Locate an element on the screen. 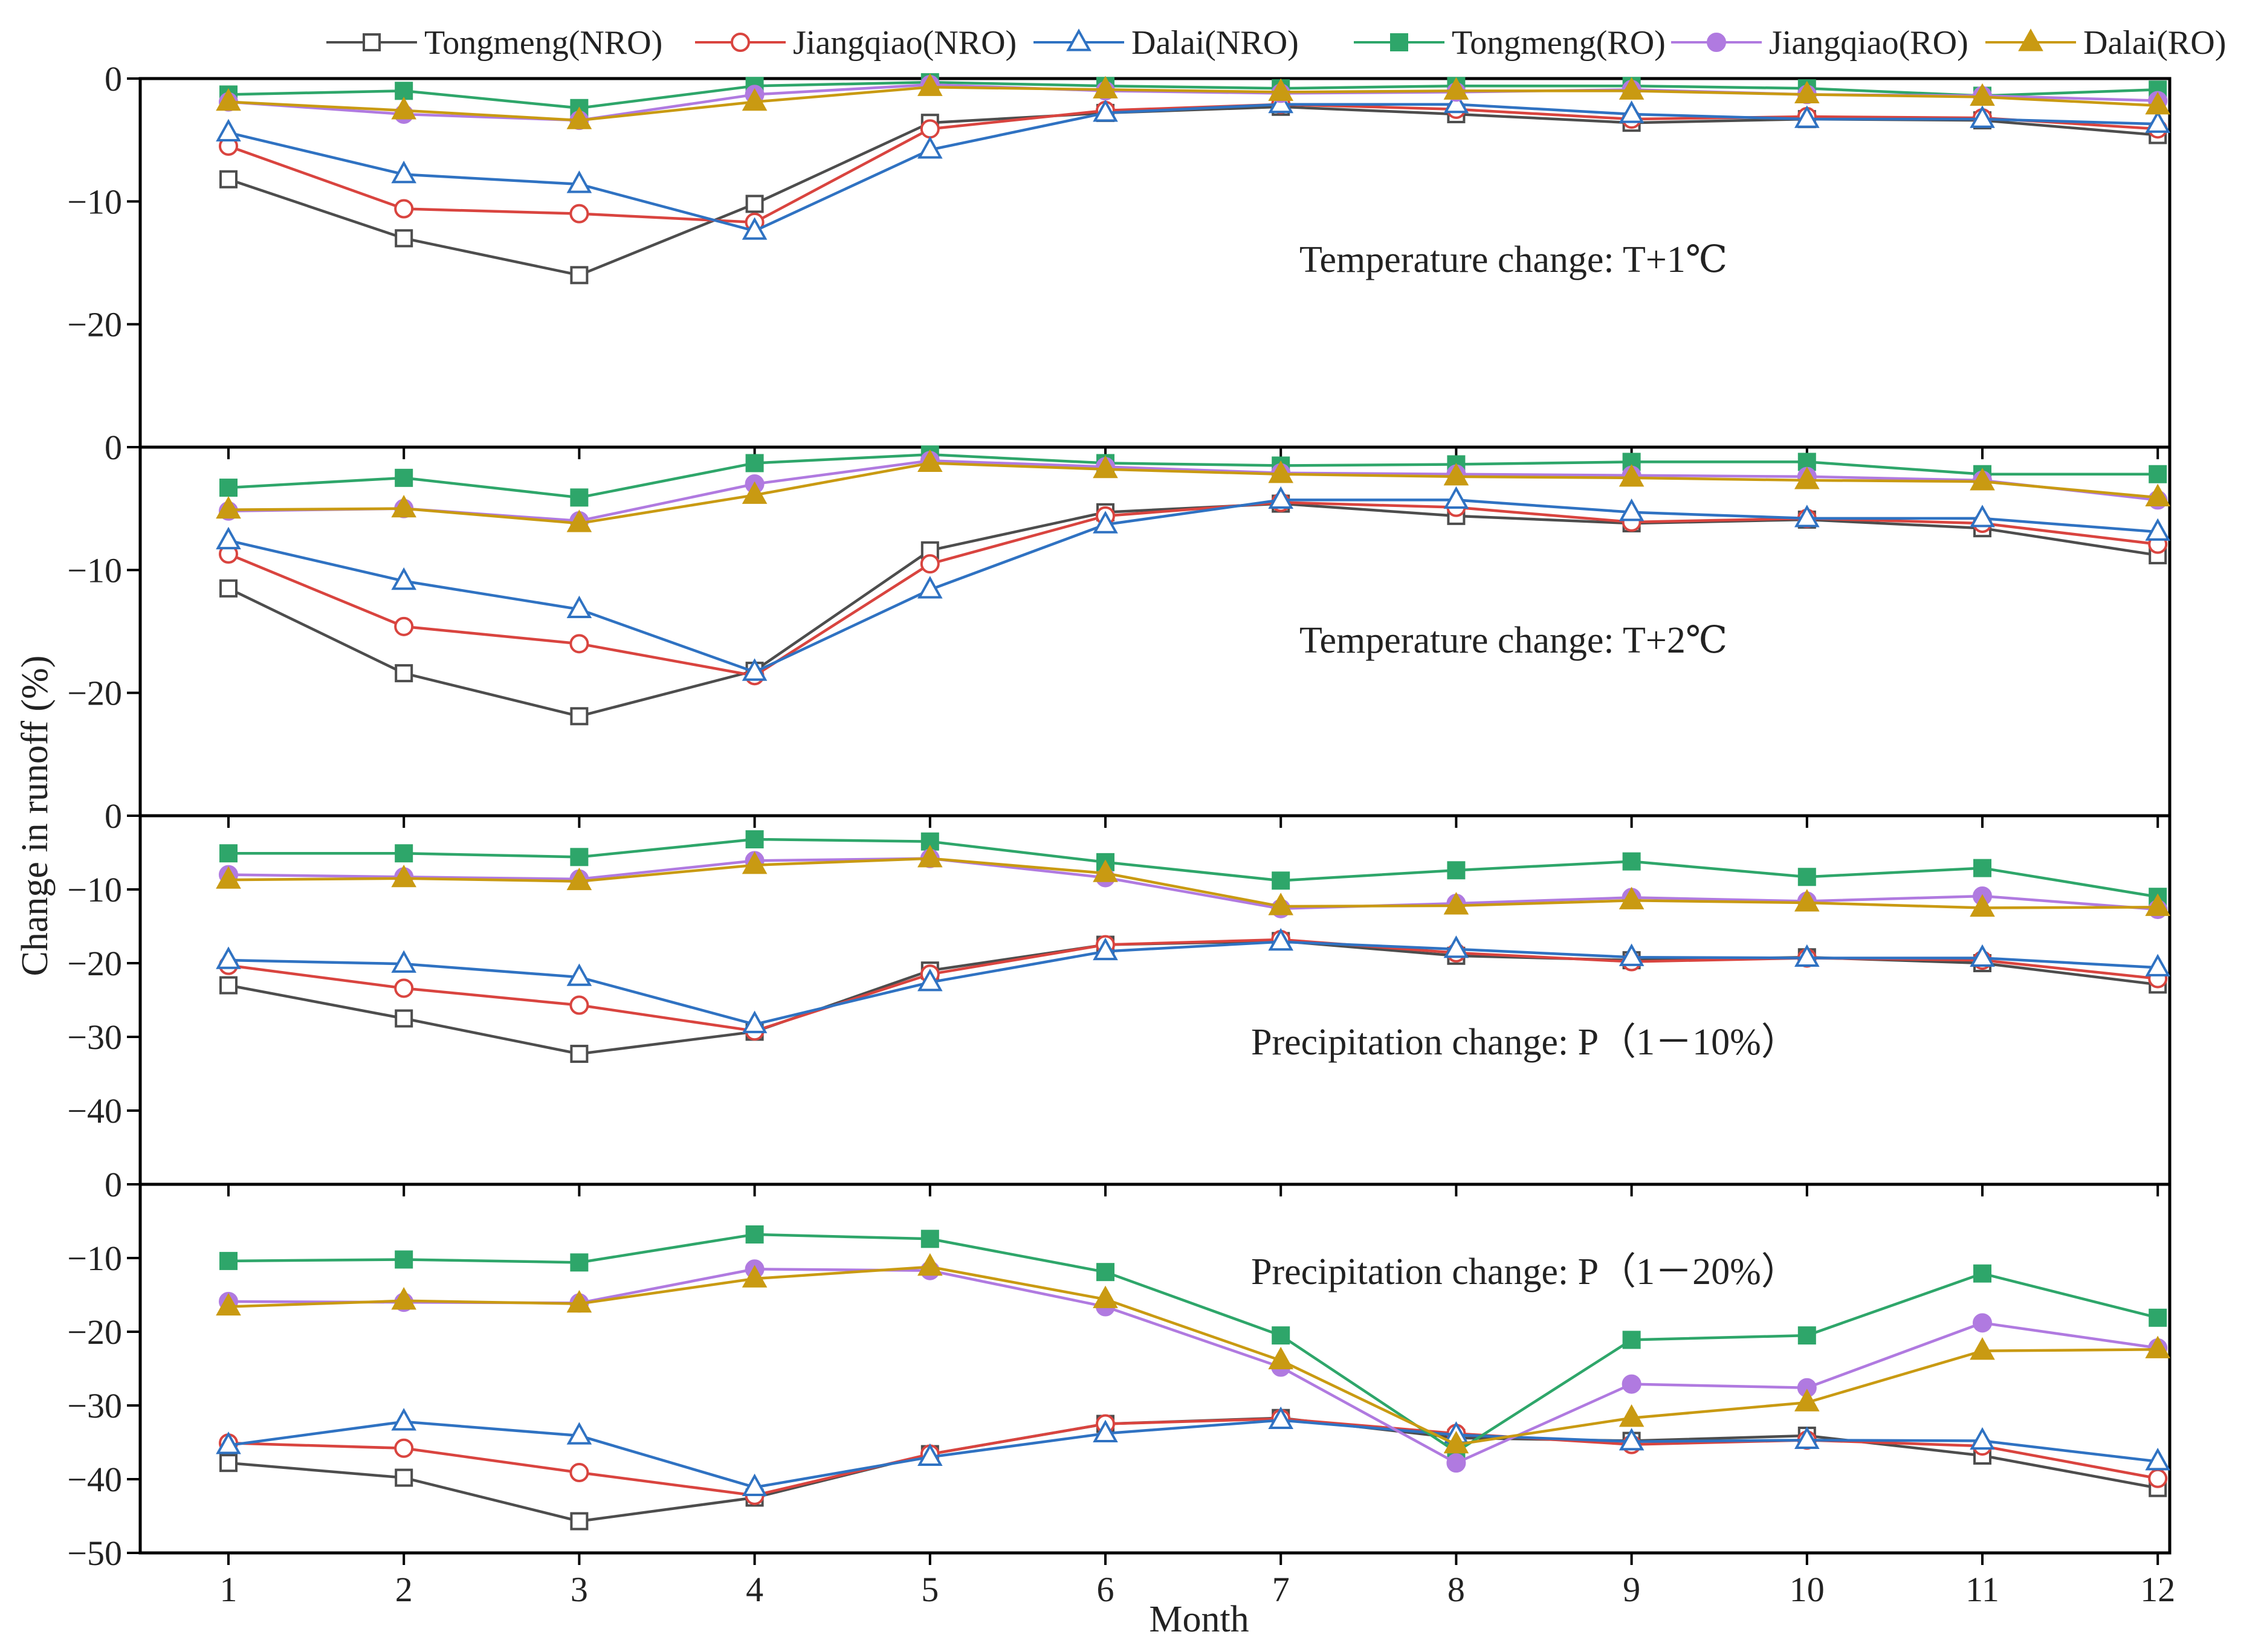  series-Dalai(NRO) is located at coordinates (1193, 165).